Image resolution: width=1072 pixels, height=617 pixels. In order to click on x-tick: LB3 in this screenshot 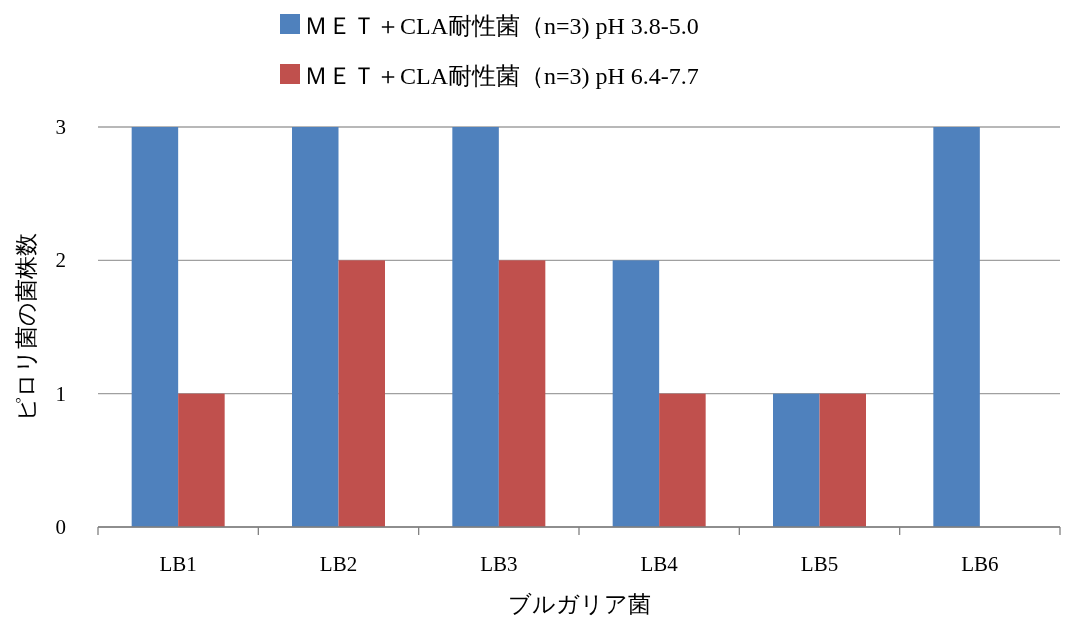, I will do `click(499, 564)`.